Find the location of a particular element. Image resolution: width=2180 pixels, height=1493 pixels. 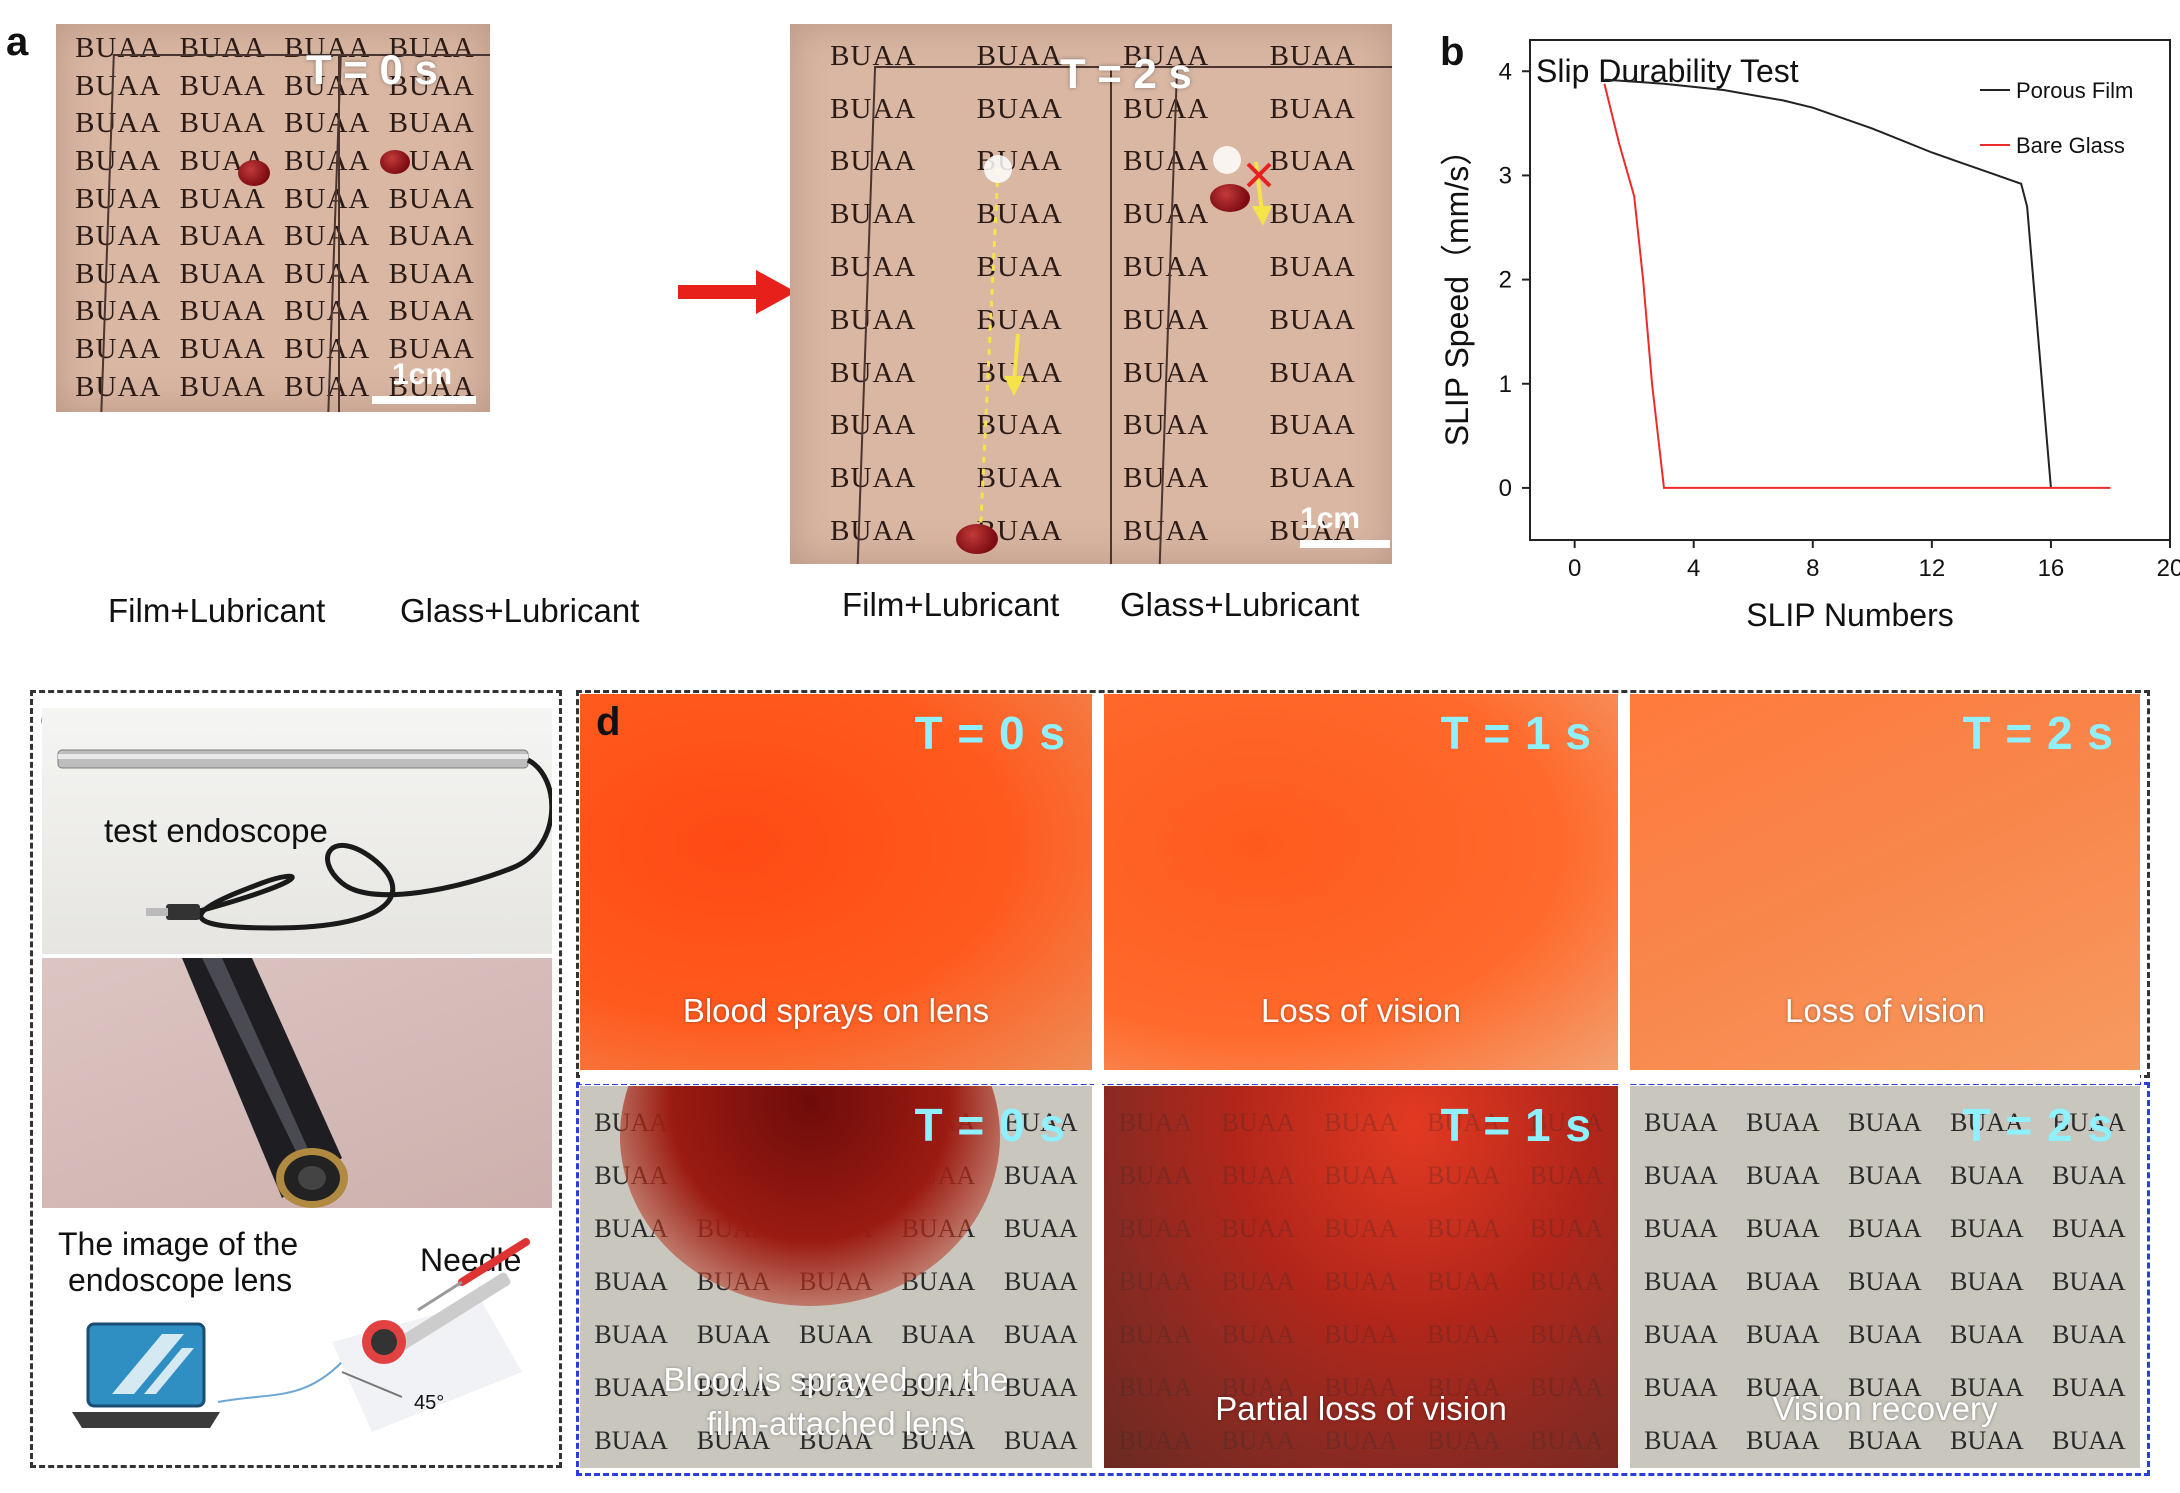

y-axis-label: SLIP Speed（mm/s） is located at coordinates (1457, 290).